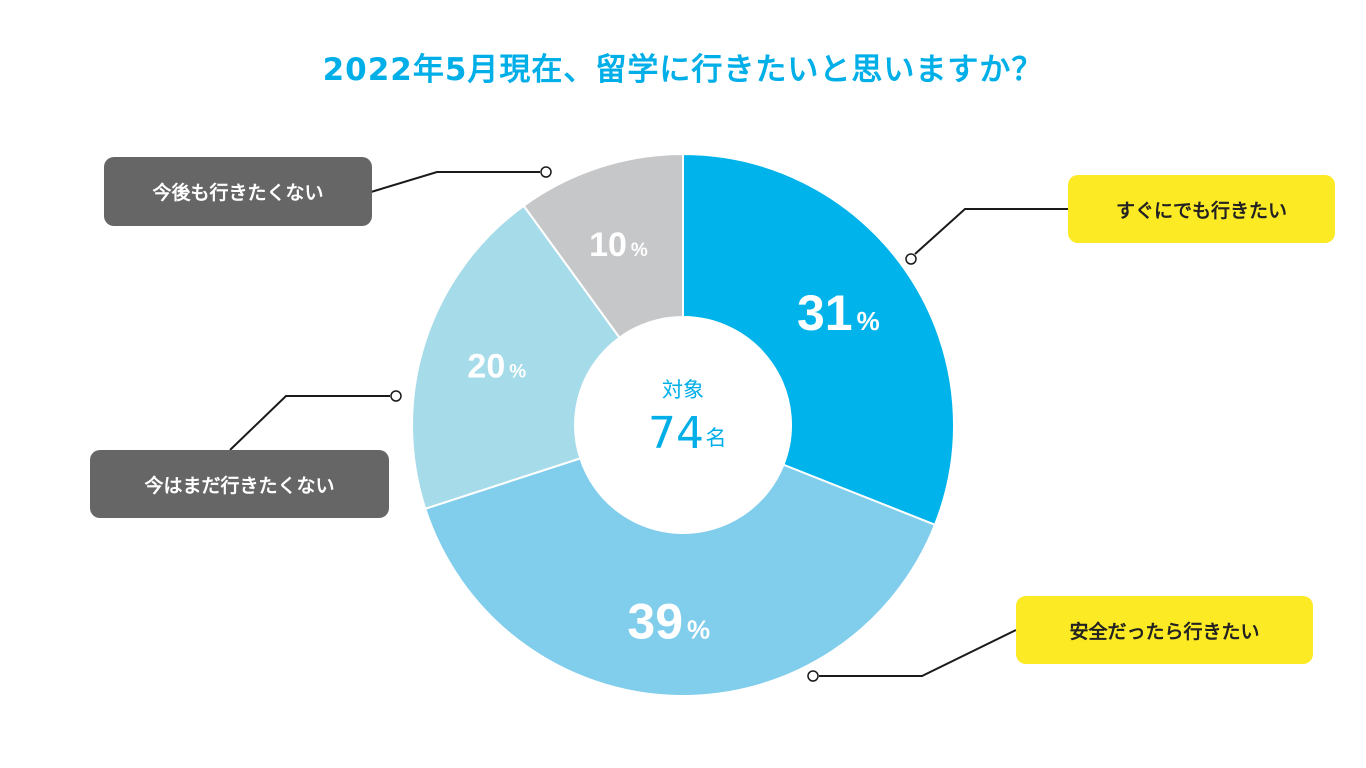 This screenshot has width=1366, height=768. Describe the element at coordinates (716, 438) in the screenshot. I see `center-unit: 名` at that location.